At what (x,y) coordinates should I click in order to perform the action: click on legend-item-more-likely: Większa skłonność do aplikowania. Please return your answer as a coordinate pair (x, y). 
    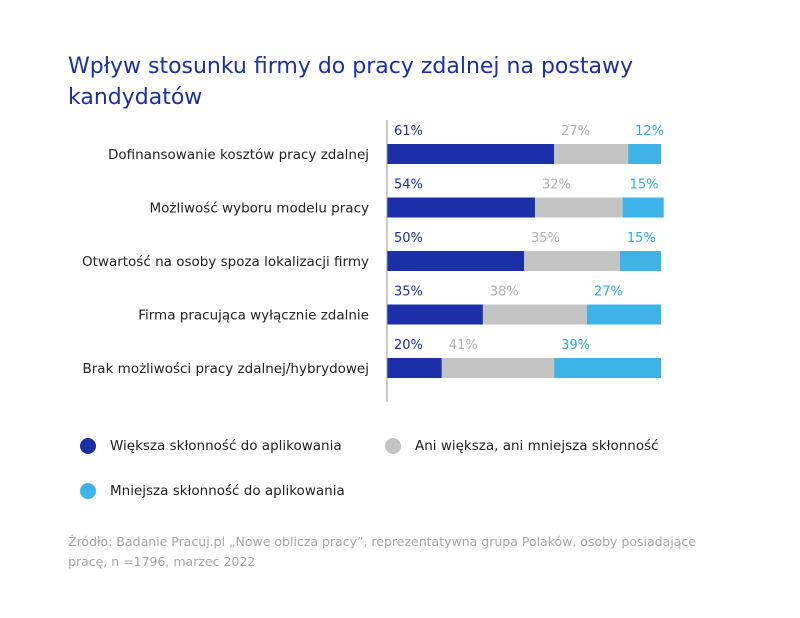
    Looking at the image, I should click on (211, 446).